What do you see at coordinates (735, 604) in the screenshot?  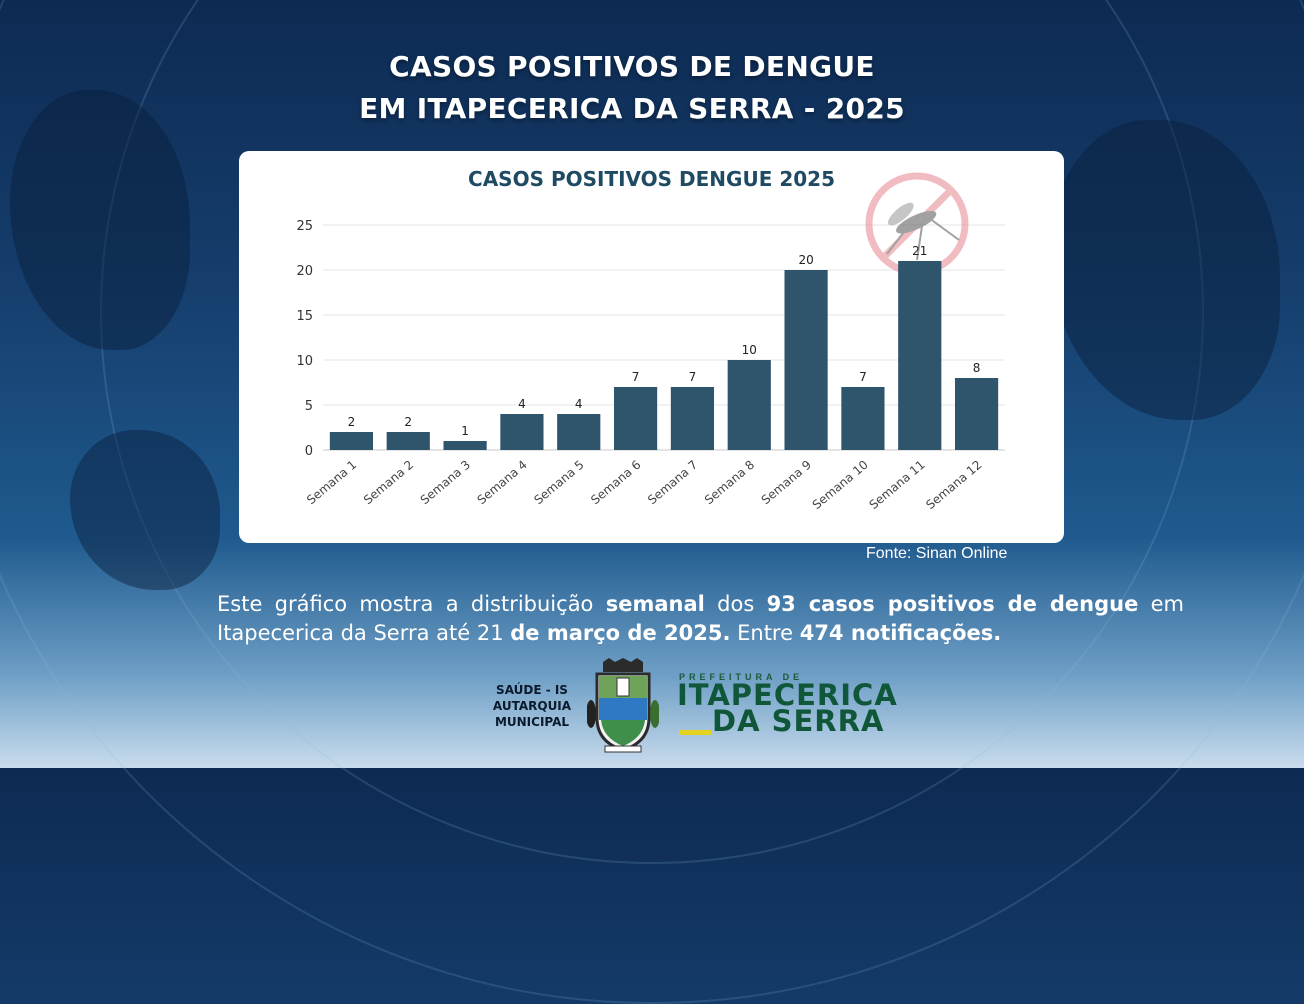 I see `caption-text: dos` at bounding box center [735, 604].